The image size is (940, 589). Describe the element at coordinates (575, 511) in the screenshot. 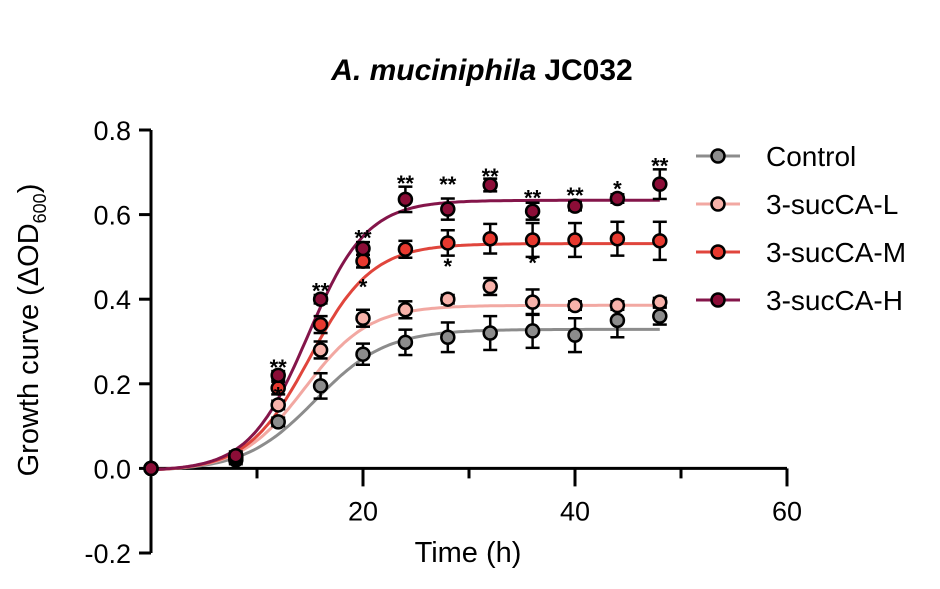

I see `x-tick-label: 40` at that location.